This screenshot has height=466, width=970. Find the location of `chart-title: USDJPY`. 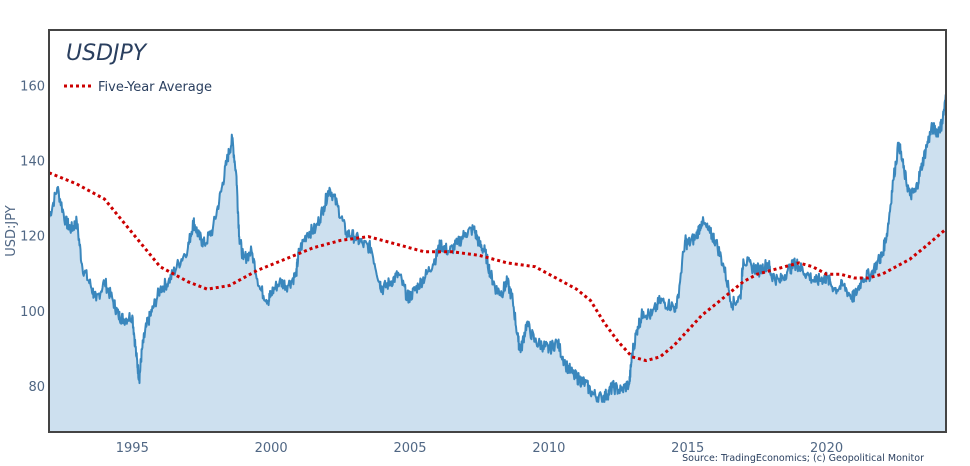

chart-title: USDJPY is located at coordinates (107, 53).